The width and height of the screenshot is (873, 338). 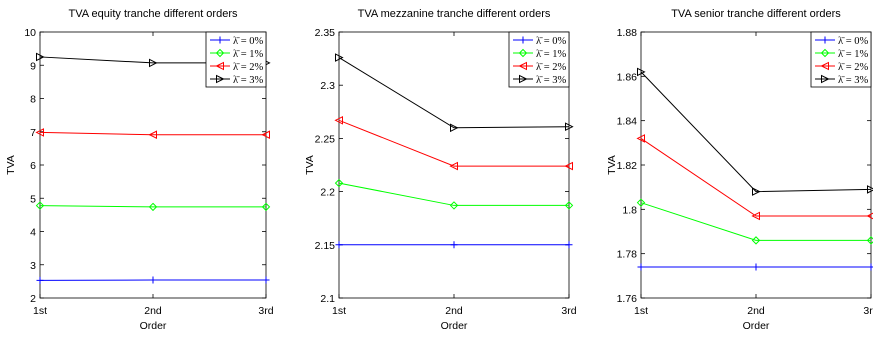 I want to click on y-tick-label: 7, so click(x=33, y=133).